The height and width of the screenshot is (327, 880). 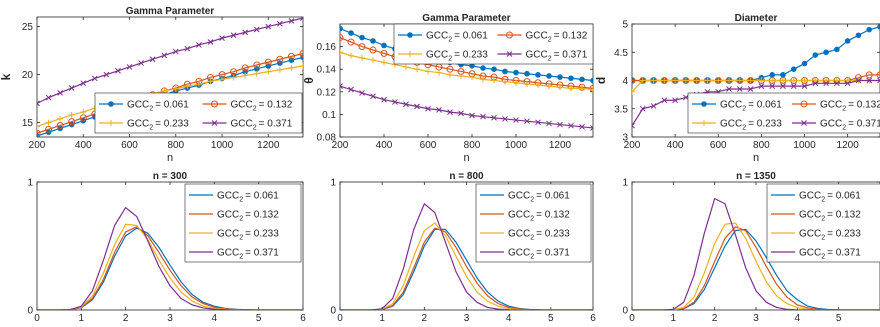 I want to click on y-tick-label: 4.5, so click(x=621, y=53).